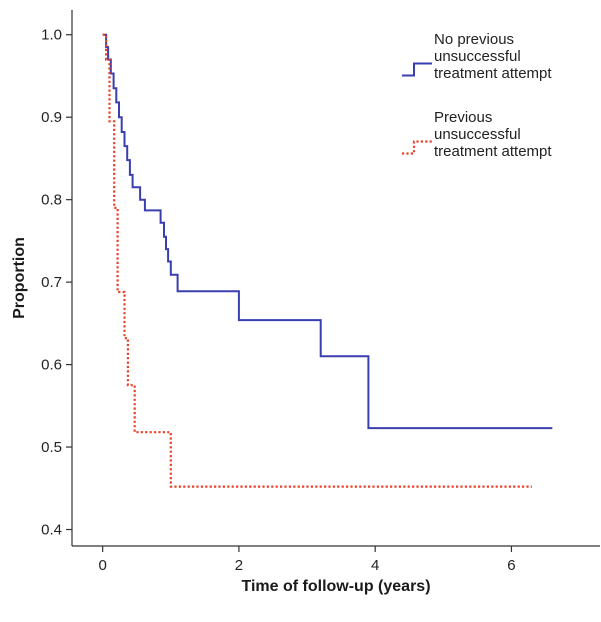 This screenshot has height=622, width=601. I want to click on x-tick-label: 4, so click(375, 565).